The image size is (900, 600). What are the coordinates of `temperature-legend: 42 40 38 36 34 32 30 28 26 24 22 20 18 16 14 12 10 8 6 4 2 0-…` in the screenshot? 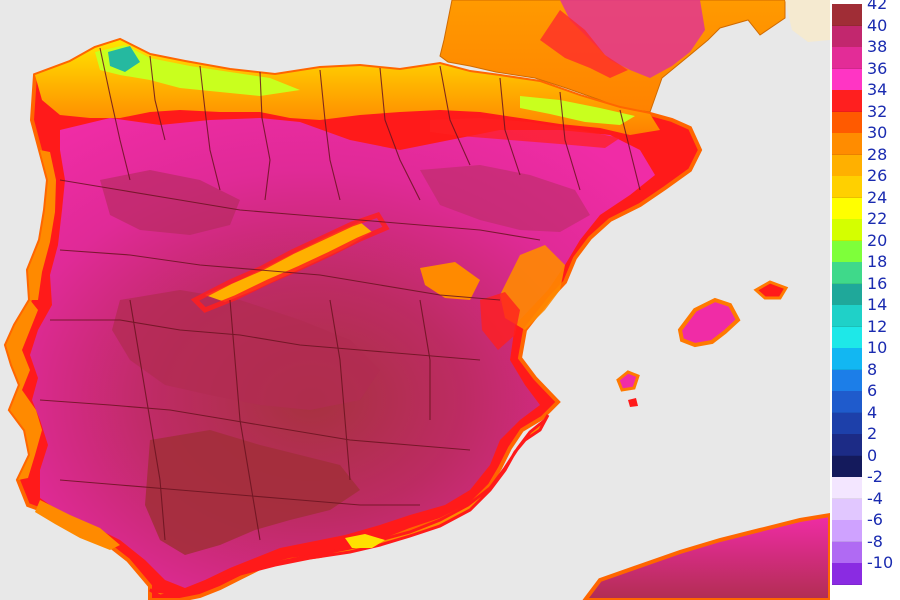 It's located at (865, 300).